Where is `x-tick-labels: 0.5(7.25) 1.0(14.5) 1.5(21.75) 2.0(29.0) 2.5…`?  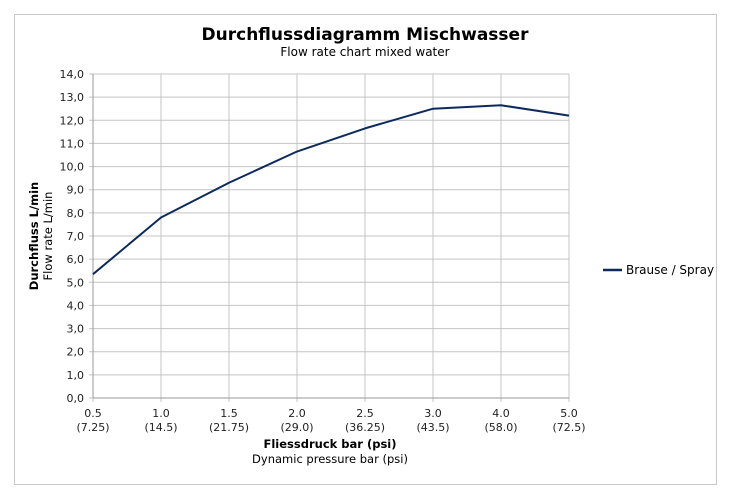 x-tick-labels: 0.5(7.25) 1.0(14.5) 1.5(21.75) 2.0(29.0) 2.5… is located at coordinates (330, 420).